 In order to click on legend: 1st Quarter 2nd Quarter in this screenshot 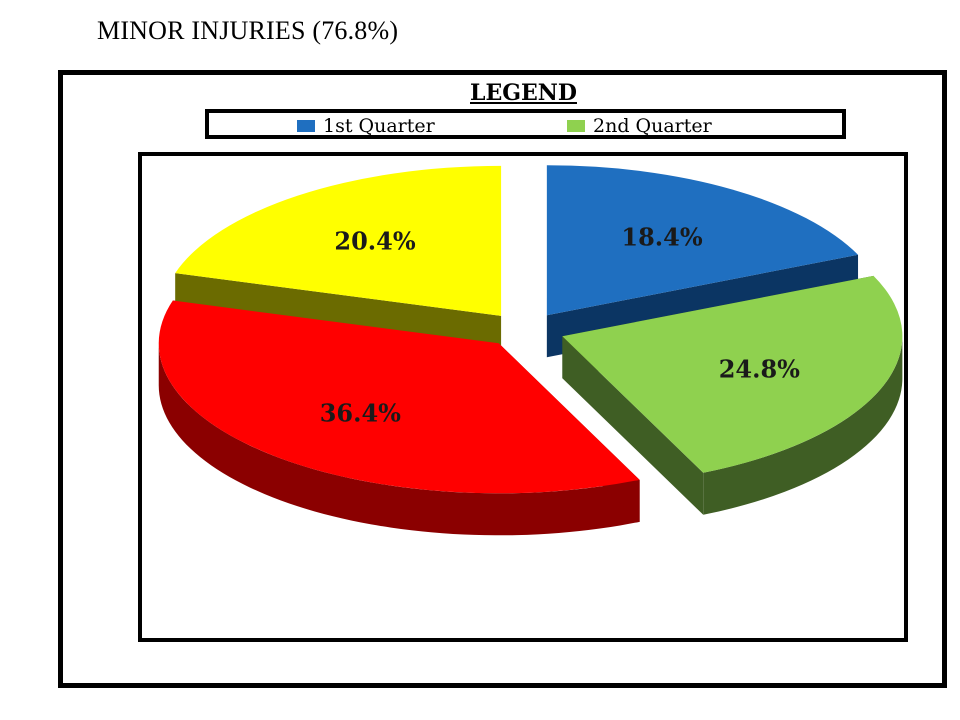, I will do `click(525, 124)`.